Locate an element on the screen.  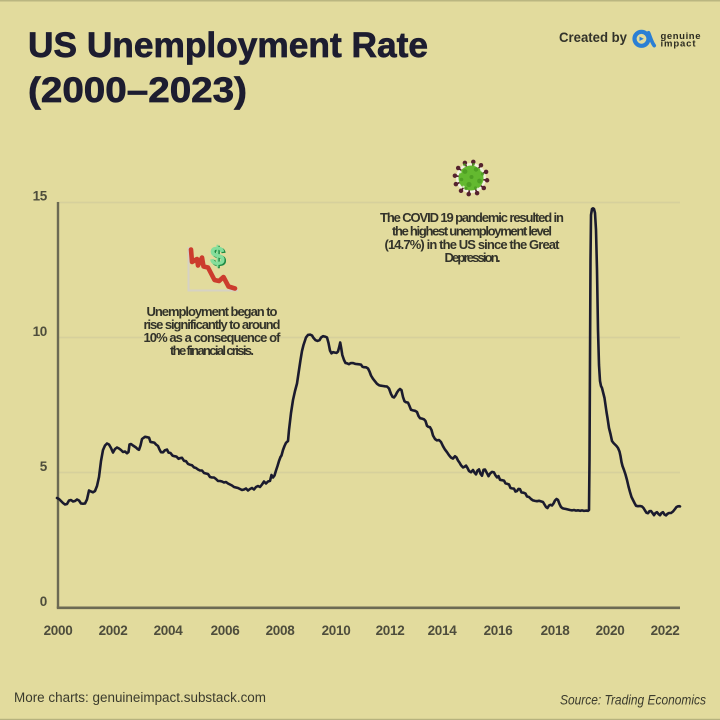
svg-text: the highest unemployment level is located at coordinates (472, 231).